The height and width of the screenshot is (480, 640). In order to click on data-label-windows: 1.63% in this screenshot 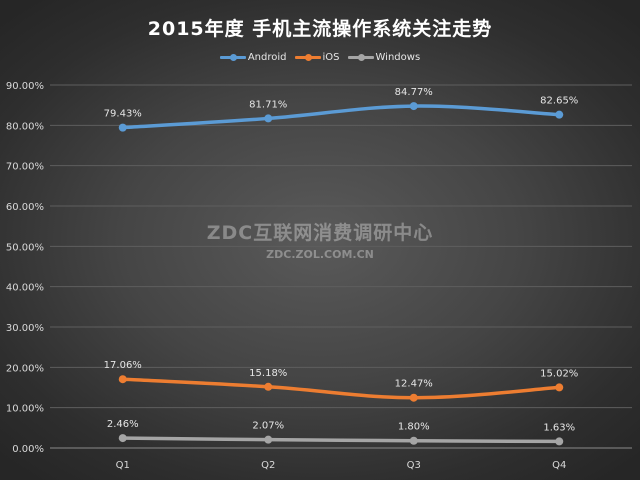, I will do `click(559, 427)`.